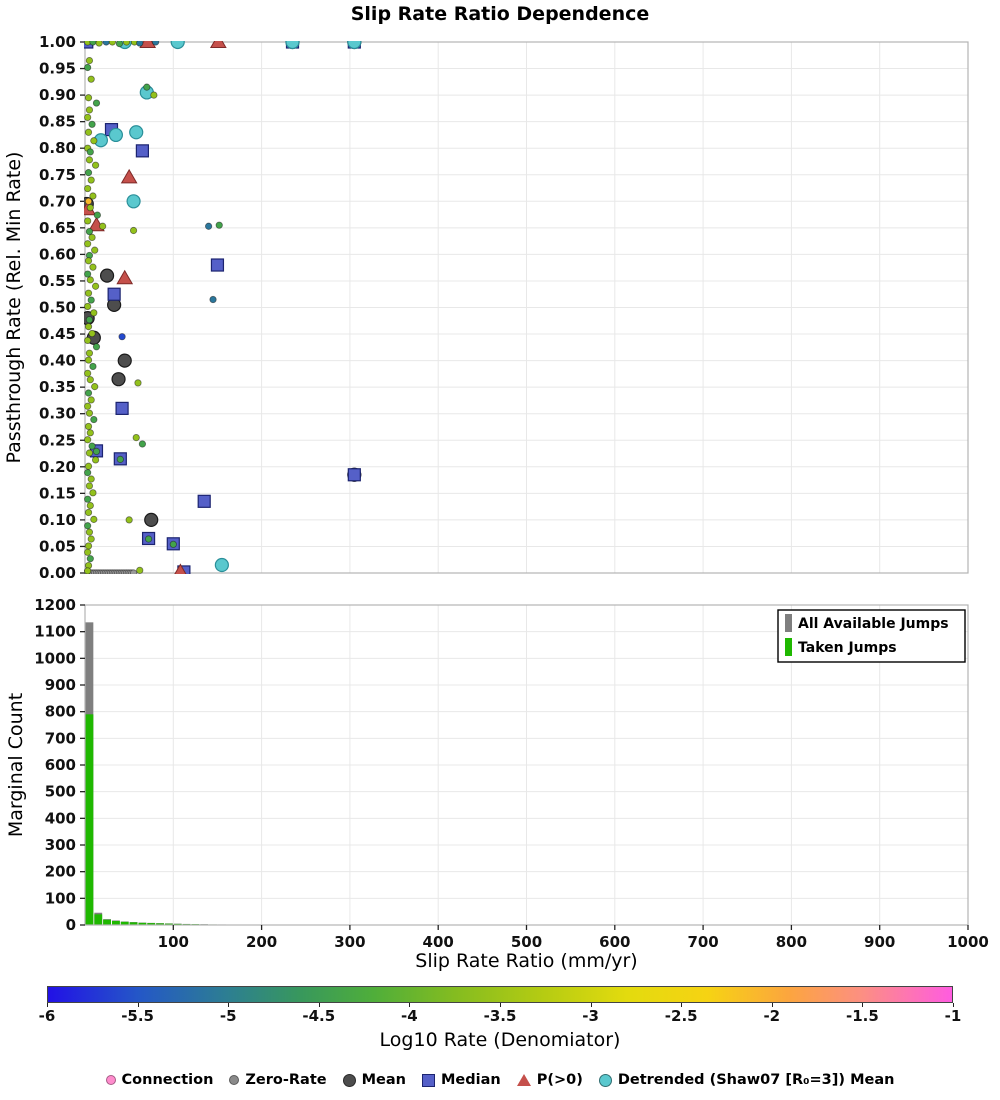 The image size is (1000, 1100). What do you see at coordinates (873, 624) in the screenshot?
I see `hist-legend-label: All Available Jumps` at bounding box center [873, 624].